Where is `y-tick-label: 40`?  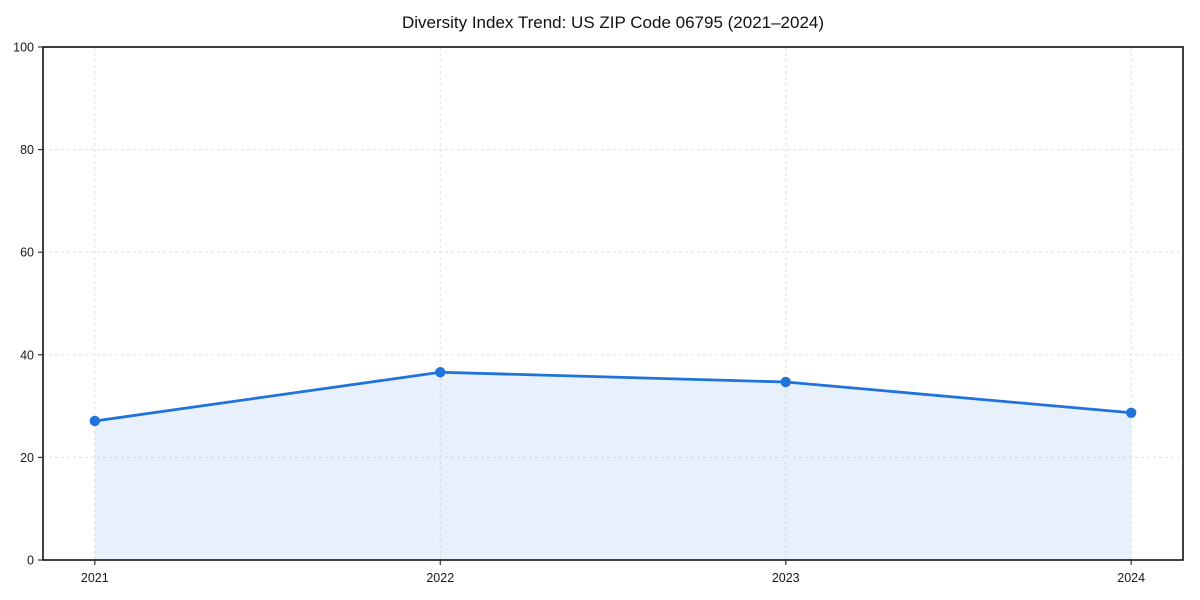
y-tick-label: 40 is located at coordinates (27, 355).